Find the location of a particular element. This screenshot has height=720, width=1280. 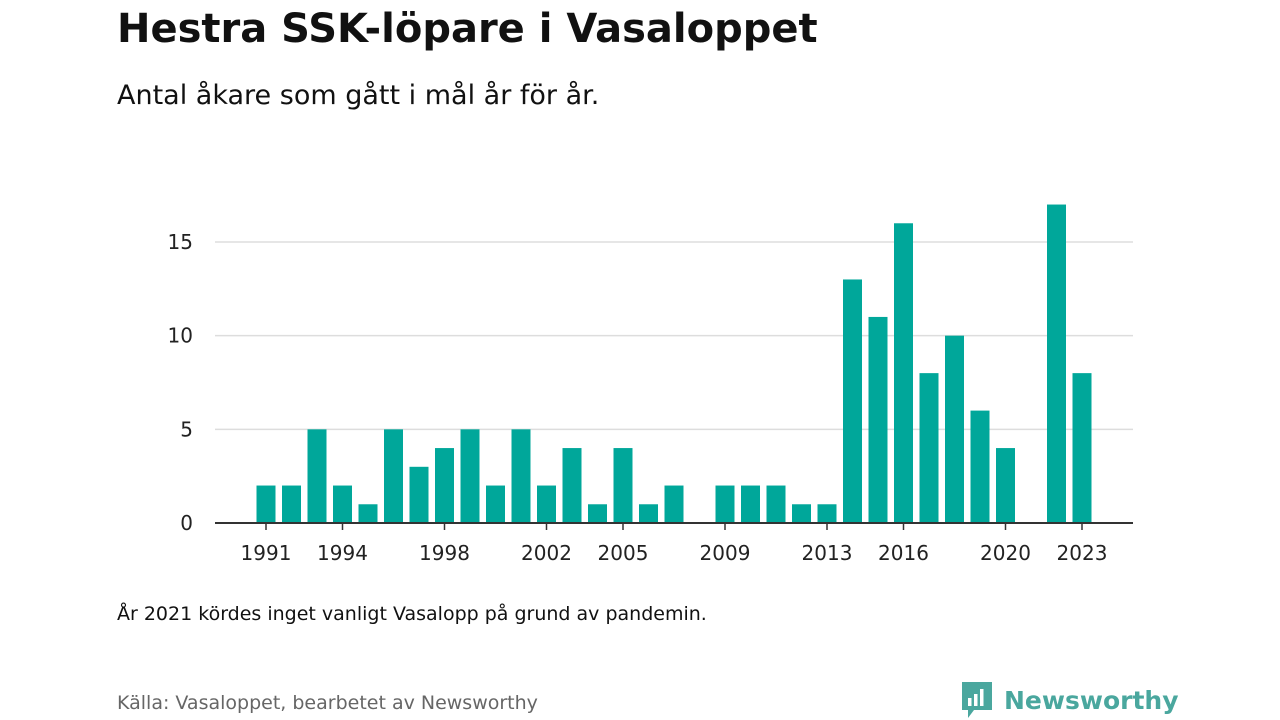

x-tick-label: 2023 is located at coordinates (1082, 553).